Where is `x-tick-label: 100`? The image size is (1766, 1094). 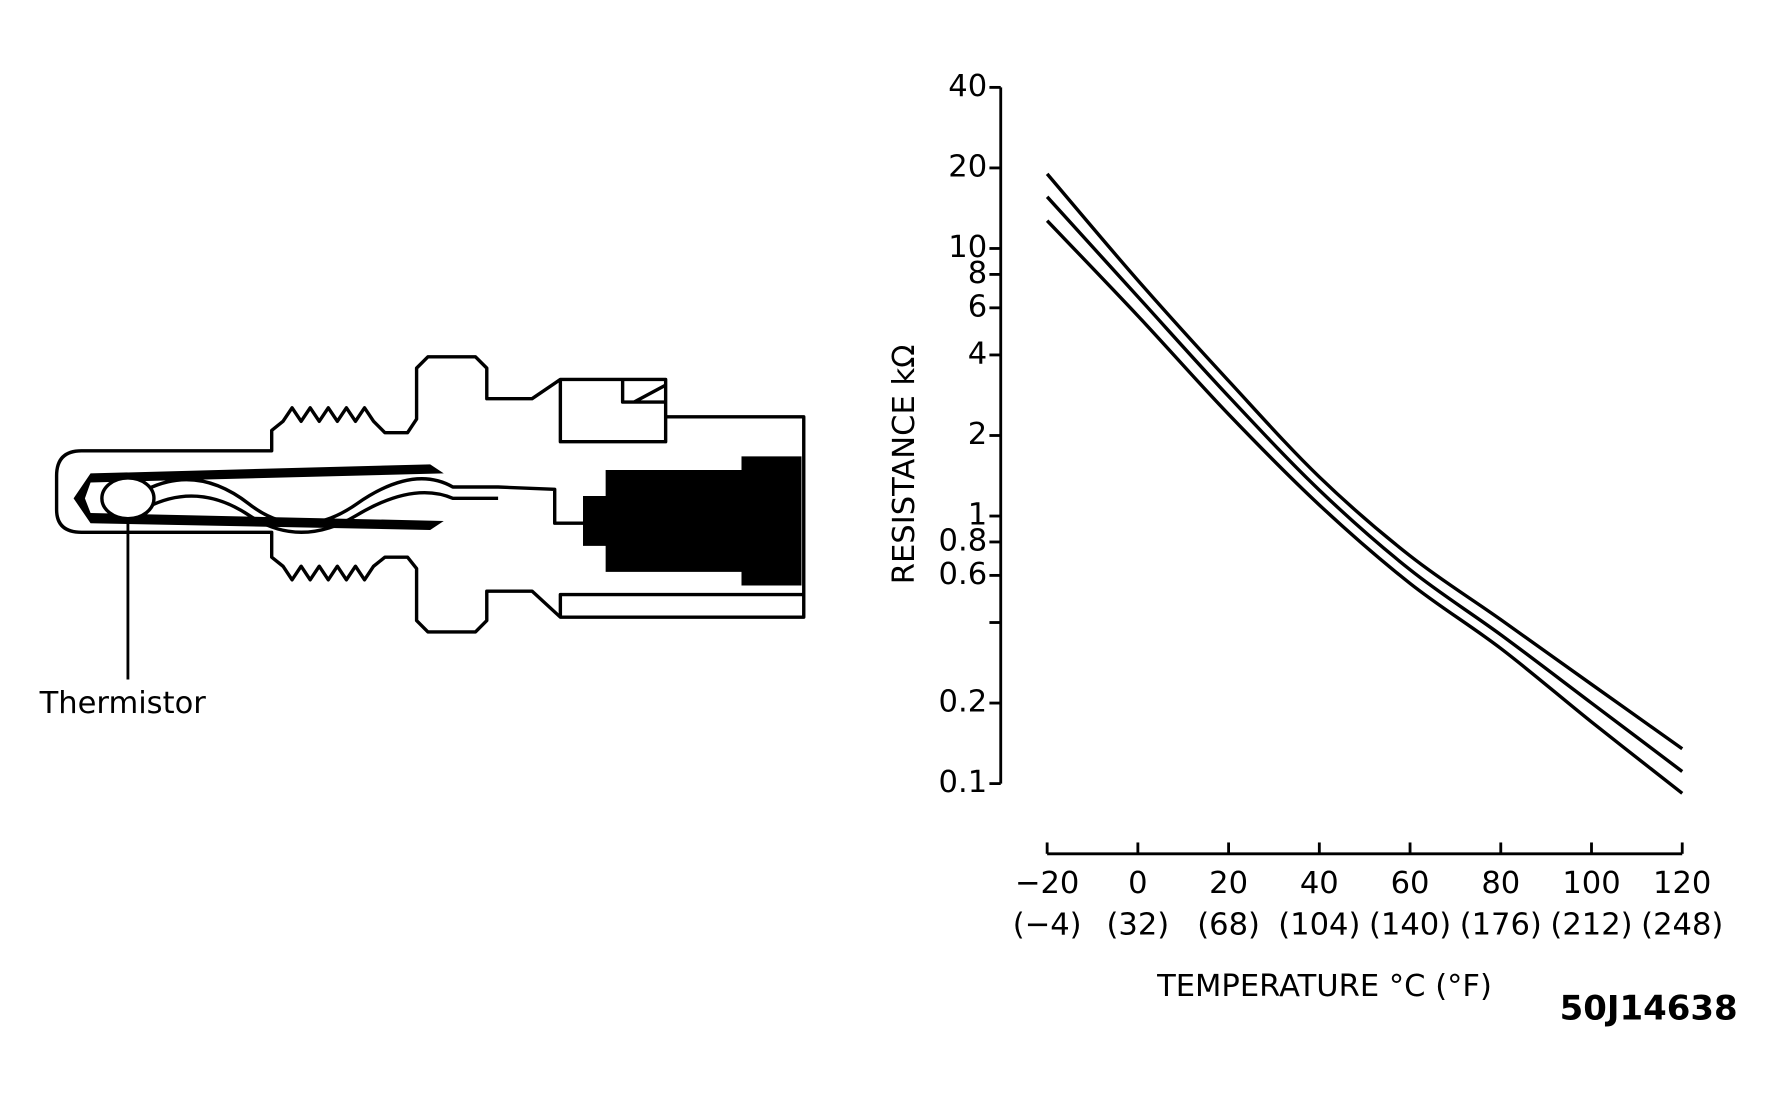
x-tick-label: 100 is located at coordinates (1591, 883).